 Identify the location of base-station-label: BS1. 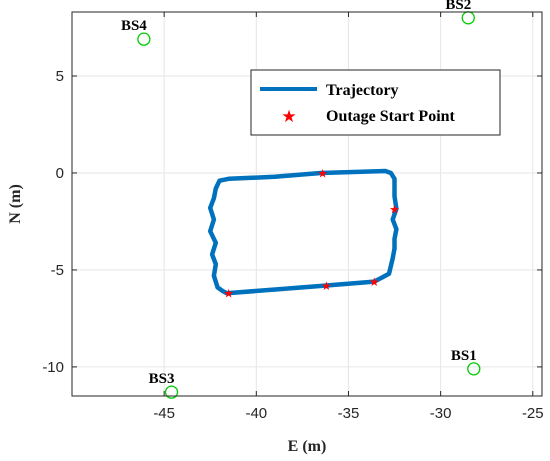
(464, 356).